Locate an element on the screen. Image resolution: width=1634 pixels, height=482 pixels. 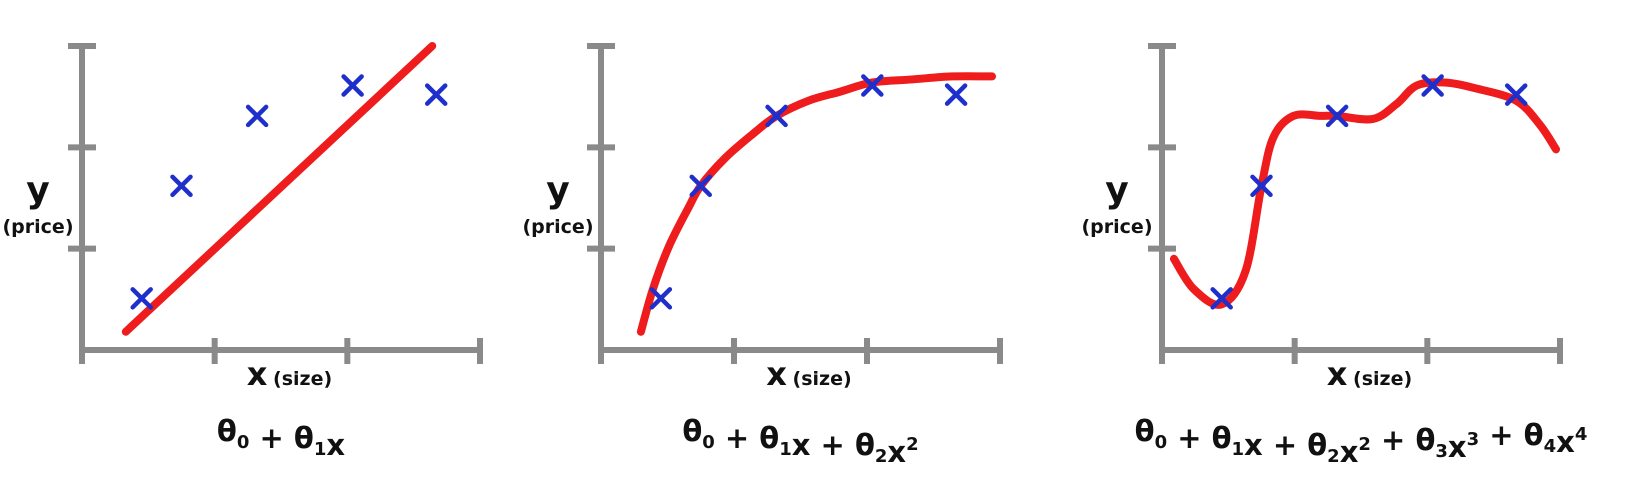
model-formula: θ0 + θ1x + θ2x2 is located at coordinates (800, 441).